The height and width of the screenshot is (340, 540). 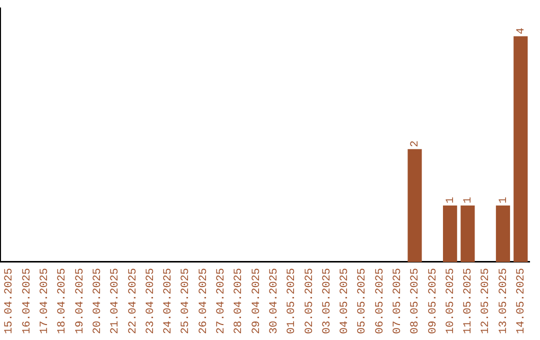 I want to click on x-tick-label: 11.05.2025, so click(x=468, y=301).